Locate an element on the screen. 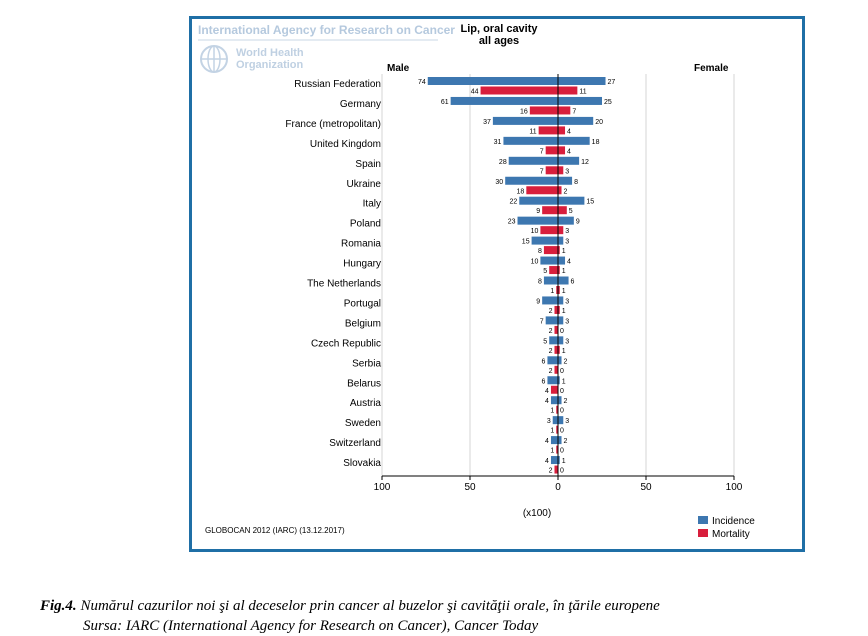  label-male-incidence: 61 is located at coordinates (445, 102).